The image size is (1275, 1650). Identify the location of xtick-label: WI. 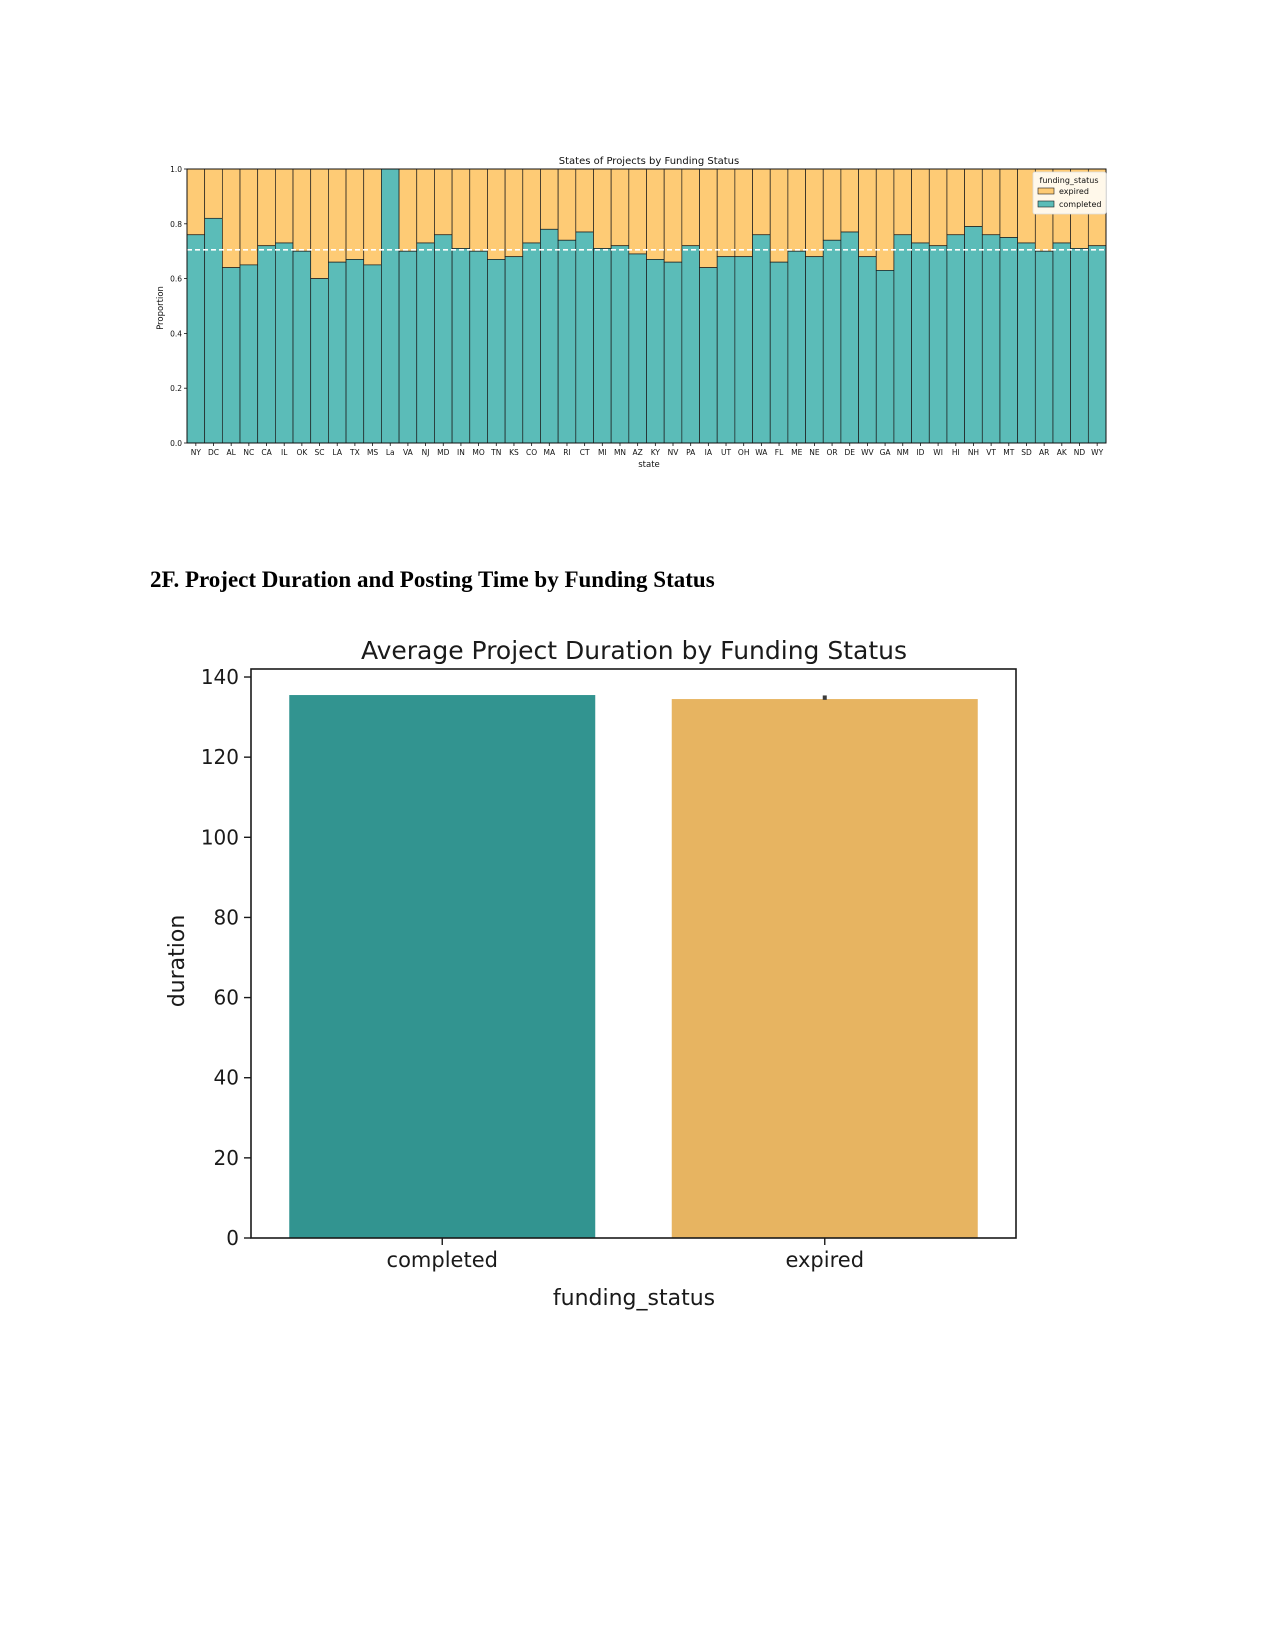
(938, 452).